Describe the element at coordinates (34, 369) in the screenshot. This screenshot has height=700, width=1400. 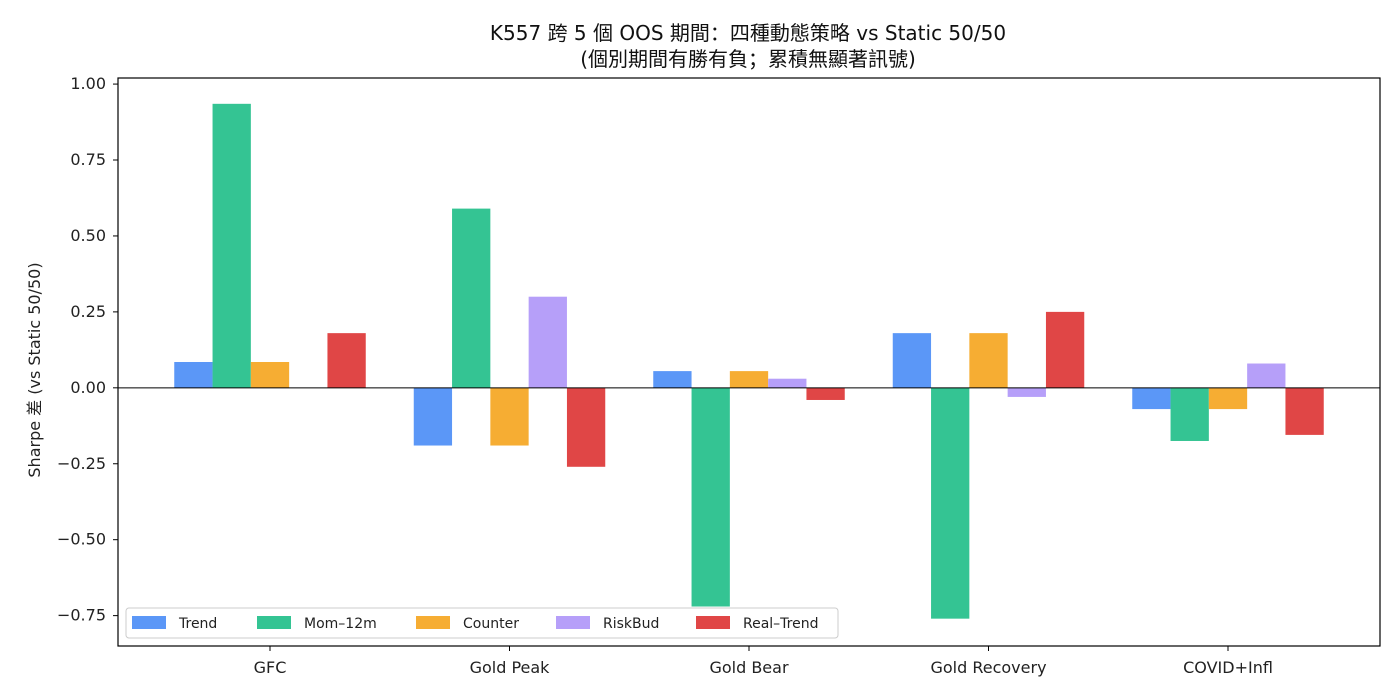
I see `y-axis-label: Sharpe 差 (vs Static 50/50)` at that location.